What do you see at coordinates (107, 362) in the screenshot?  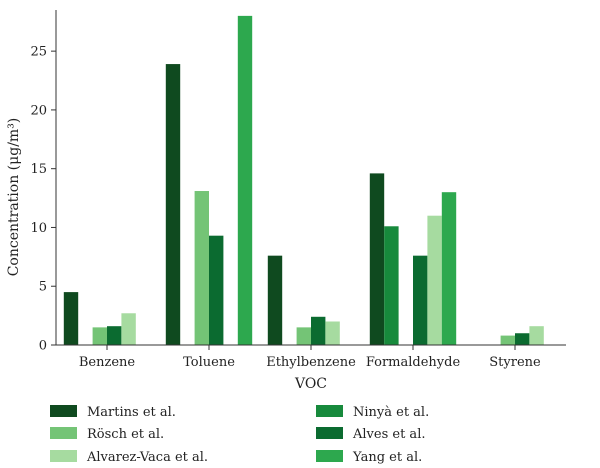 I see `x-tick-label: Benzene` at bounding box center [107, 362].